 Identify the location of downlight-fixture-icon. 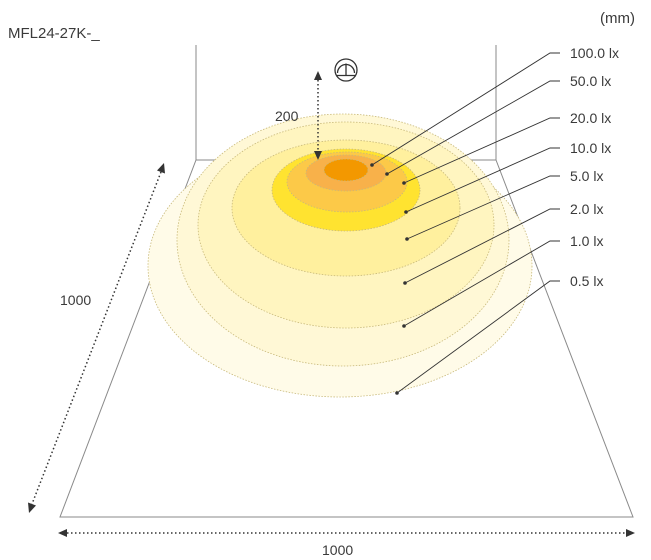
(346, 70).